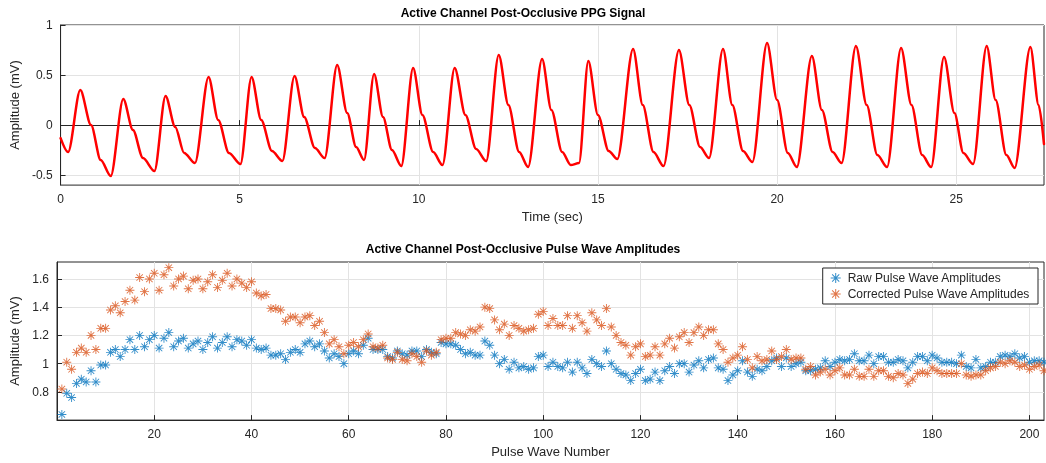 This screenshot has width=1046, height=463. I want to click on x-tick-label: 80, so click(446, 434).